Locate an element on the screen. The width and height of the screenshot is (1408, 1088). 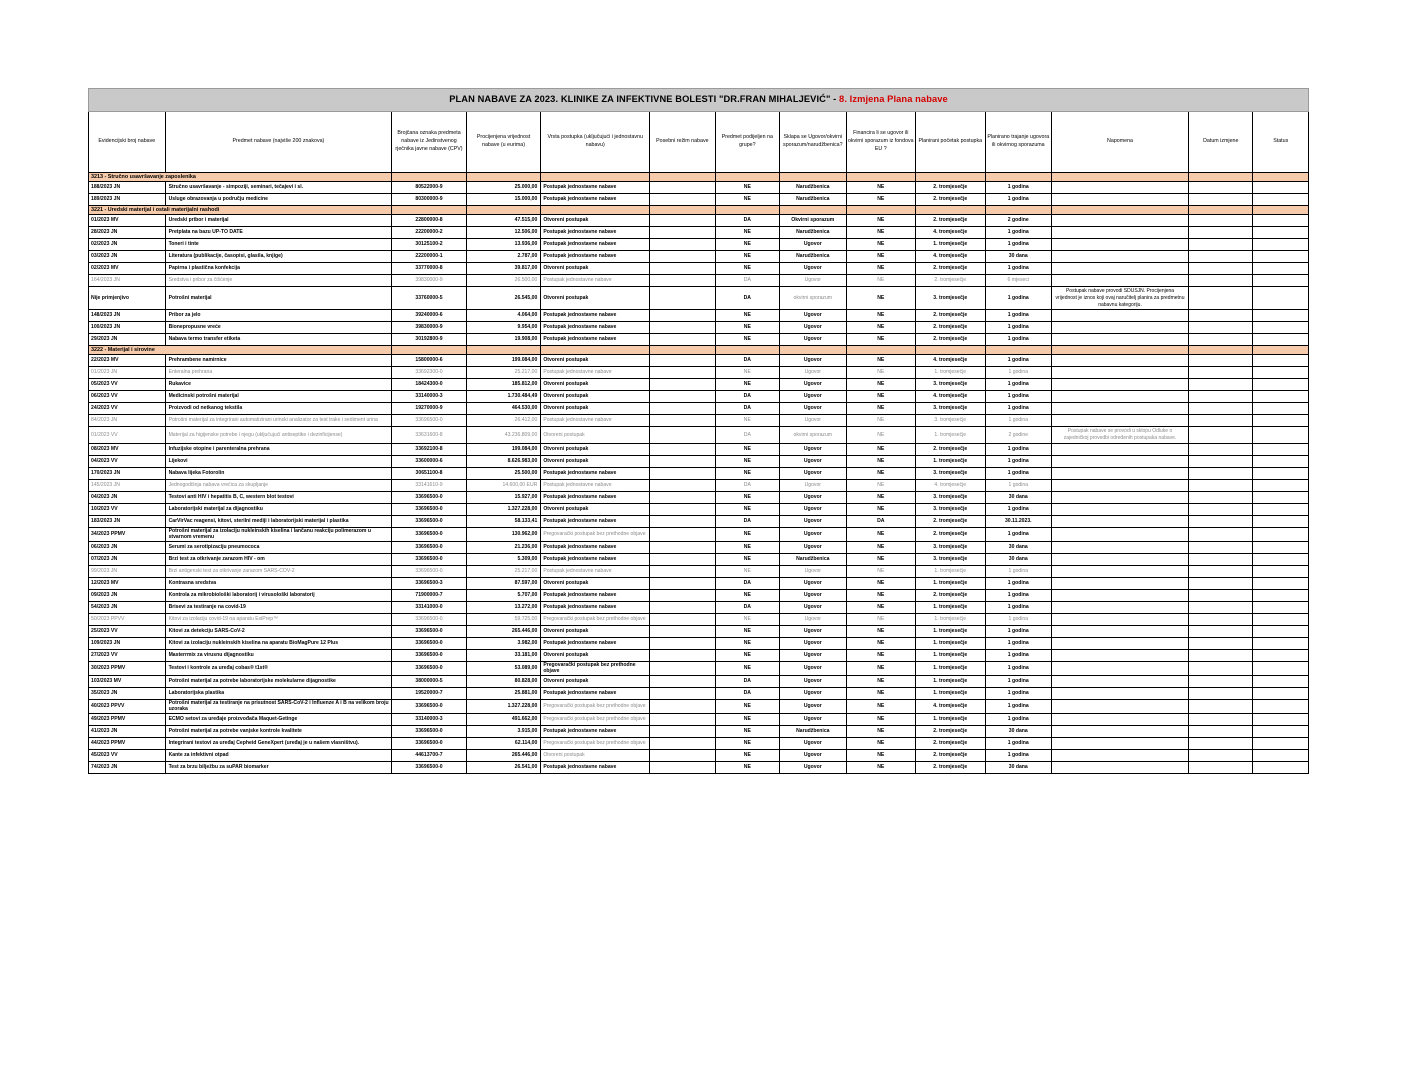
cell-evidencijski-broj: 05/2023 VV is located at coordinates (127, 385).